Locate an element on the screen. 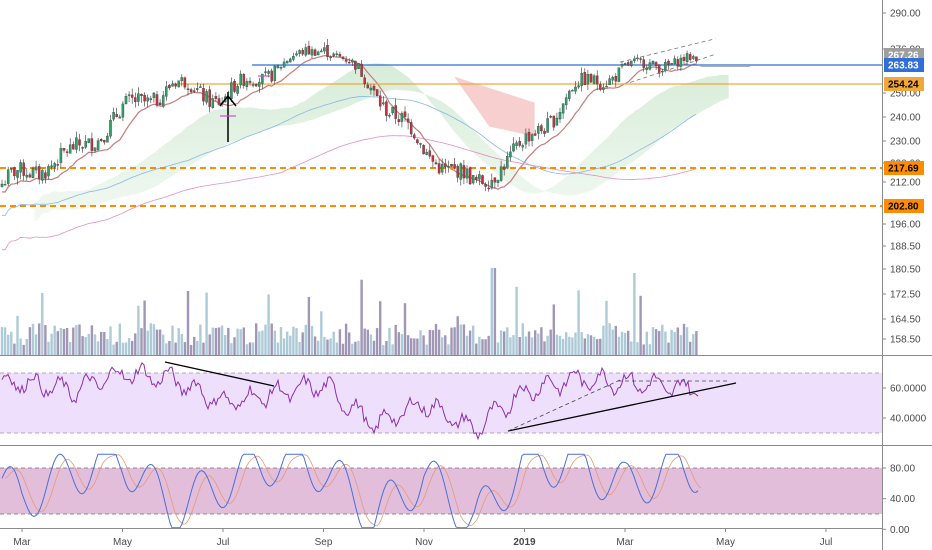 This screenshot has height=550, width=932. rsi-tick-label: 40.0000 is located at coordinates (908, 419).